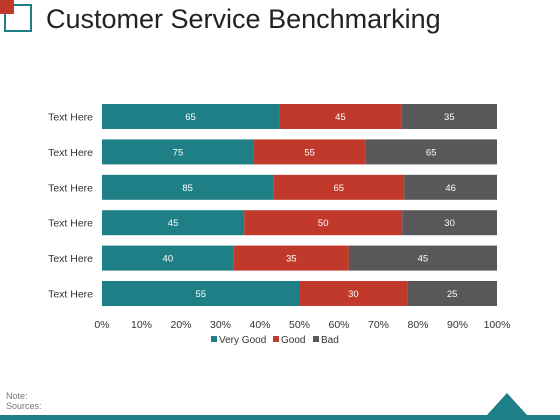 The width and height of the screenshot is (560, 420). Describe the element at coordinates (243, 19) in the screenshot. I see `page-title: Customer Service Benchmarking` at that location.